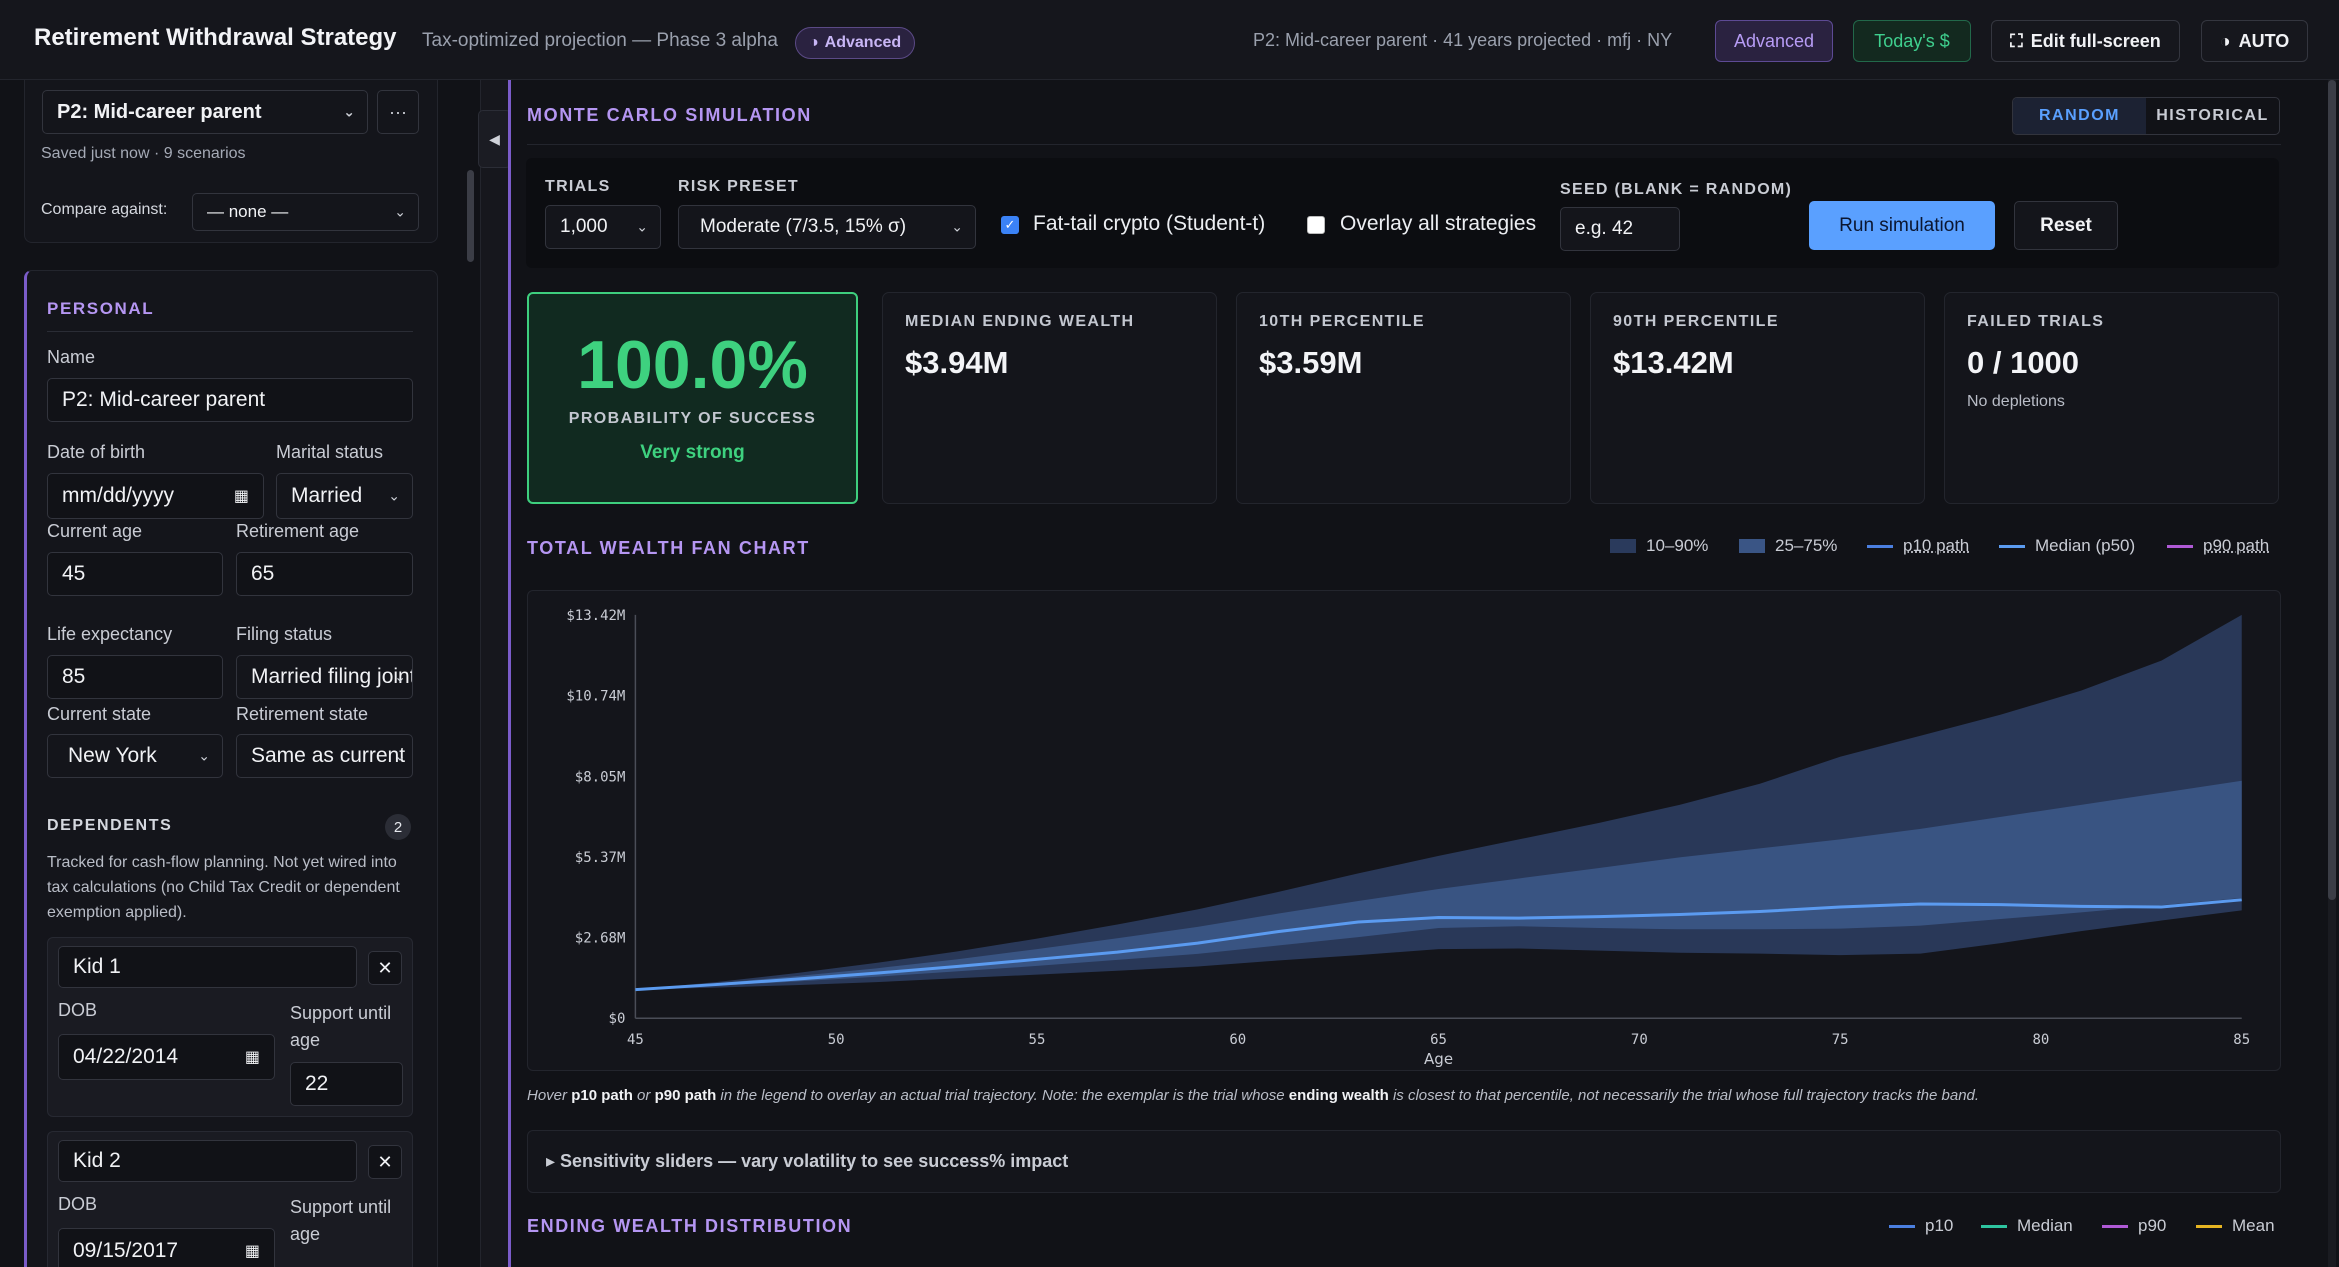  Describe the element at coordinates (595, 696) in the screenshot. I see `y-tick-label: $10.74M` at that location.